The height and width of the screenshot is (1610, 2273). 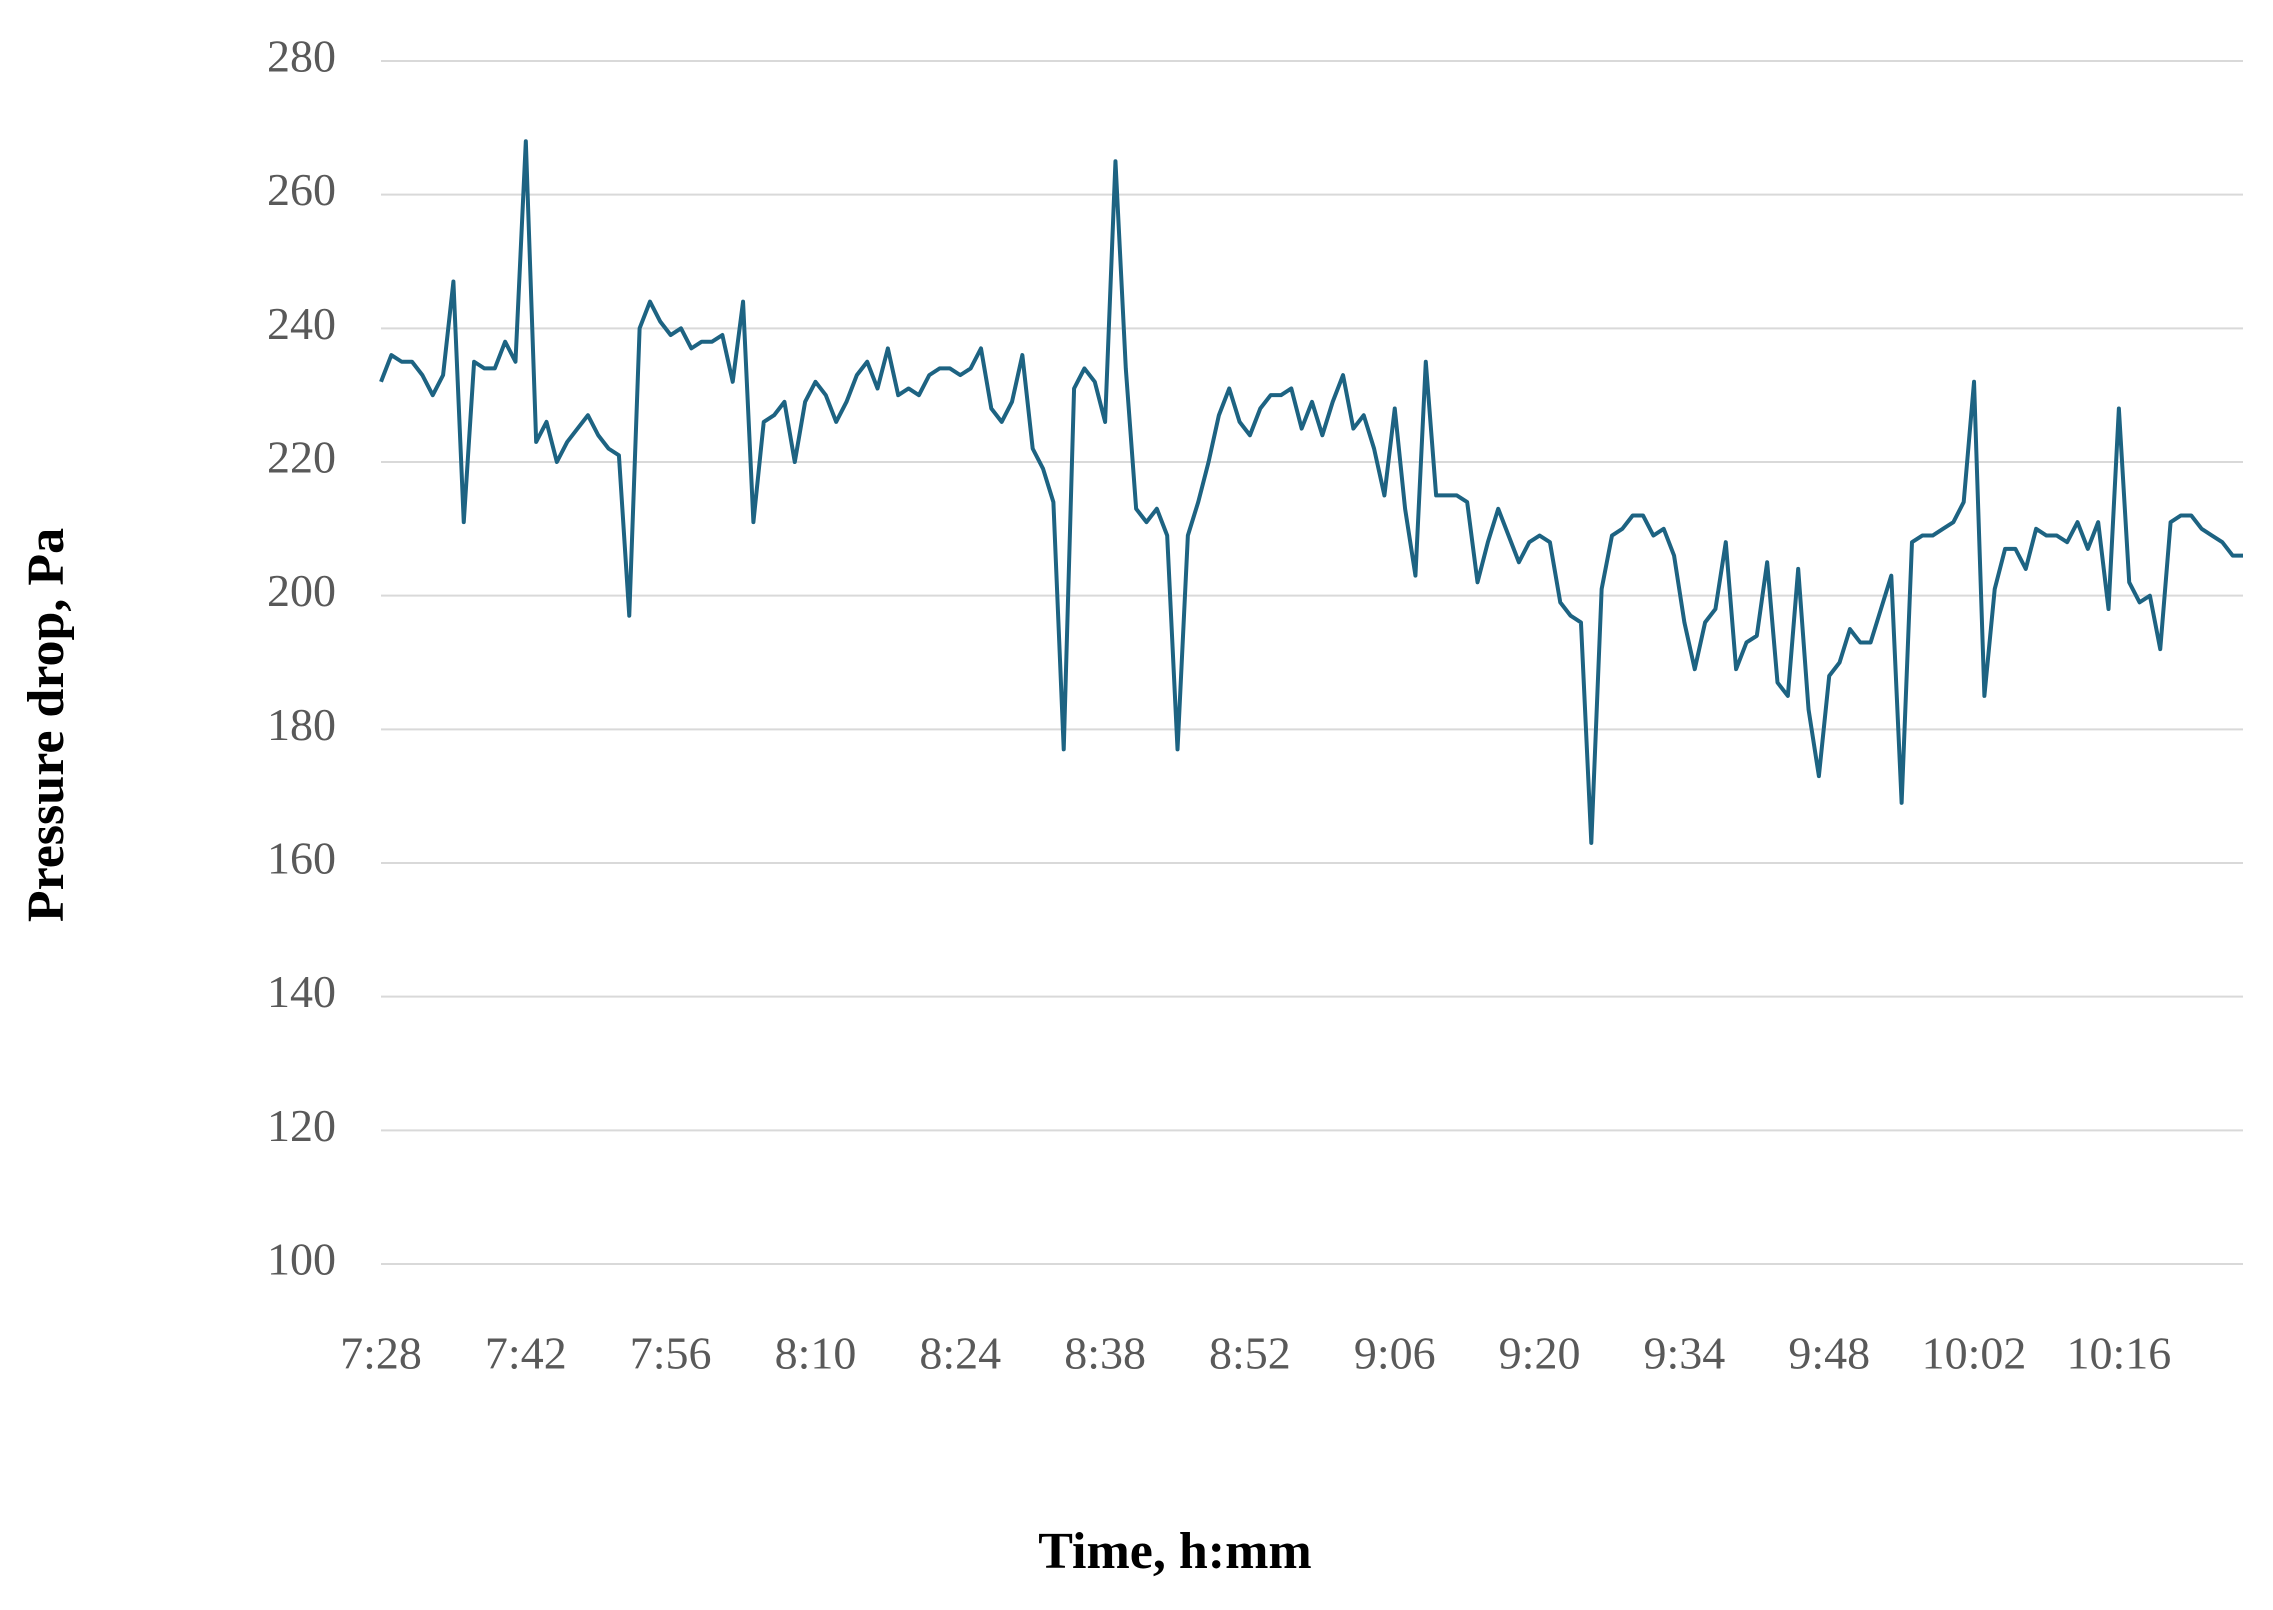 I want to click on x-tick-label: 9:34, so click(x=1685, y=1353).